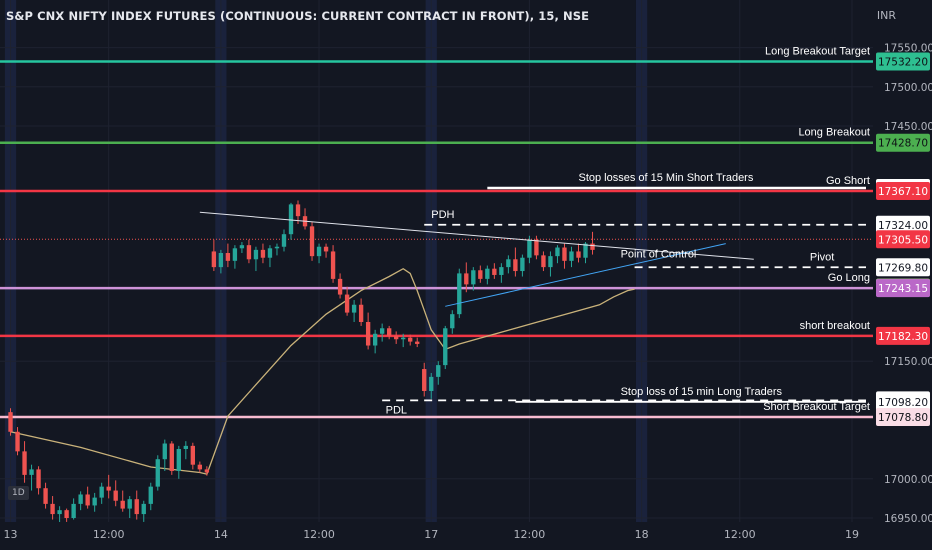 The height and width of the screenshot is (550, 932). I want to click on x-tick-label: 13, so click(11, 534).